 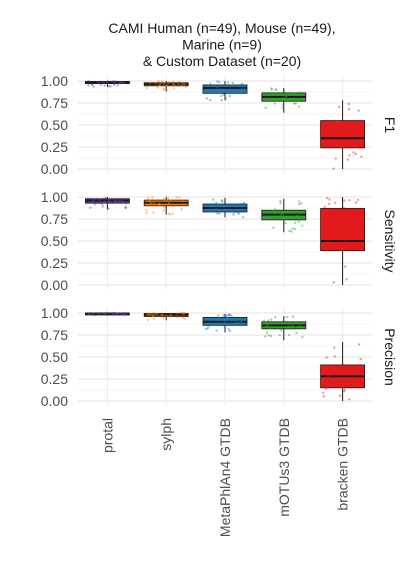 I want to click on y-tick-label: 0.75, so click(x=54, y=219).